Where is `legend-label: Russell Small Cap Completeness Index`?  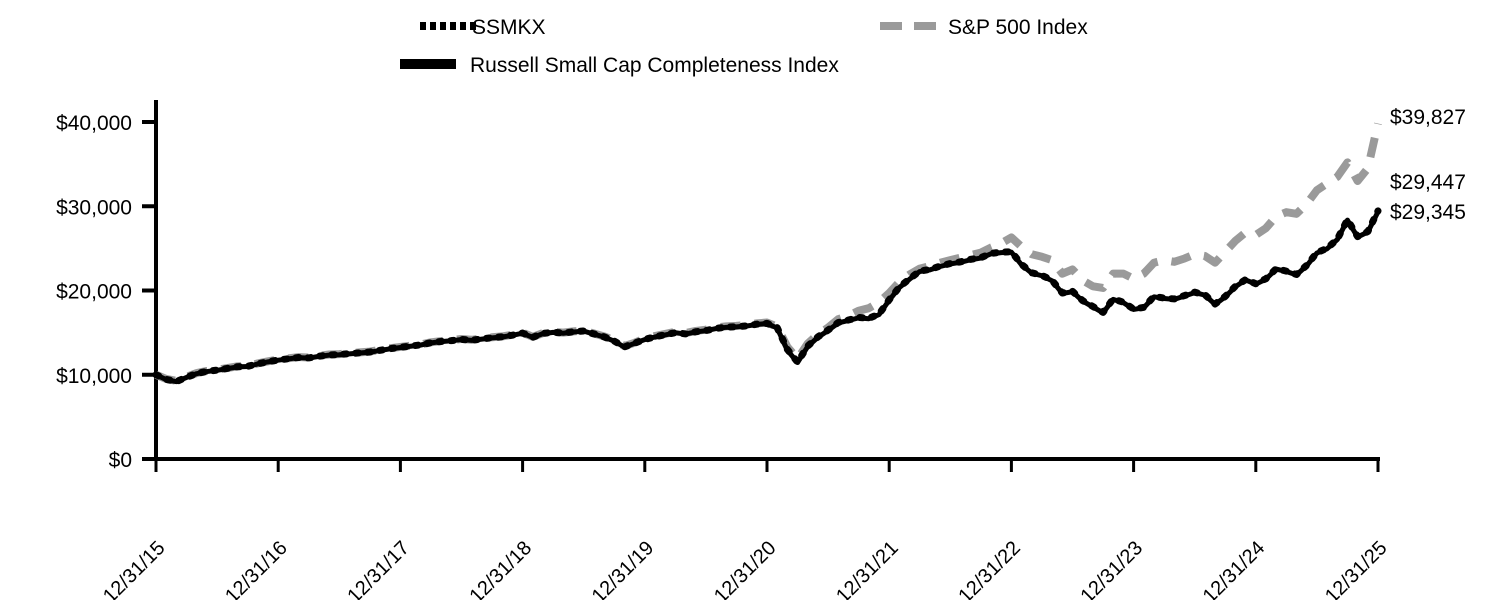
legend-label: Russell Small Cap Completeness Index is located at coordinates (654, 65).